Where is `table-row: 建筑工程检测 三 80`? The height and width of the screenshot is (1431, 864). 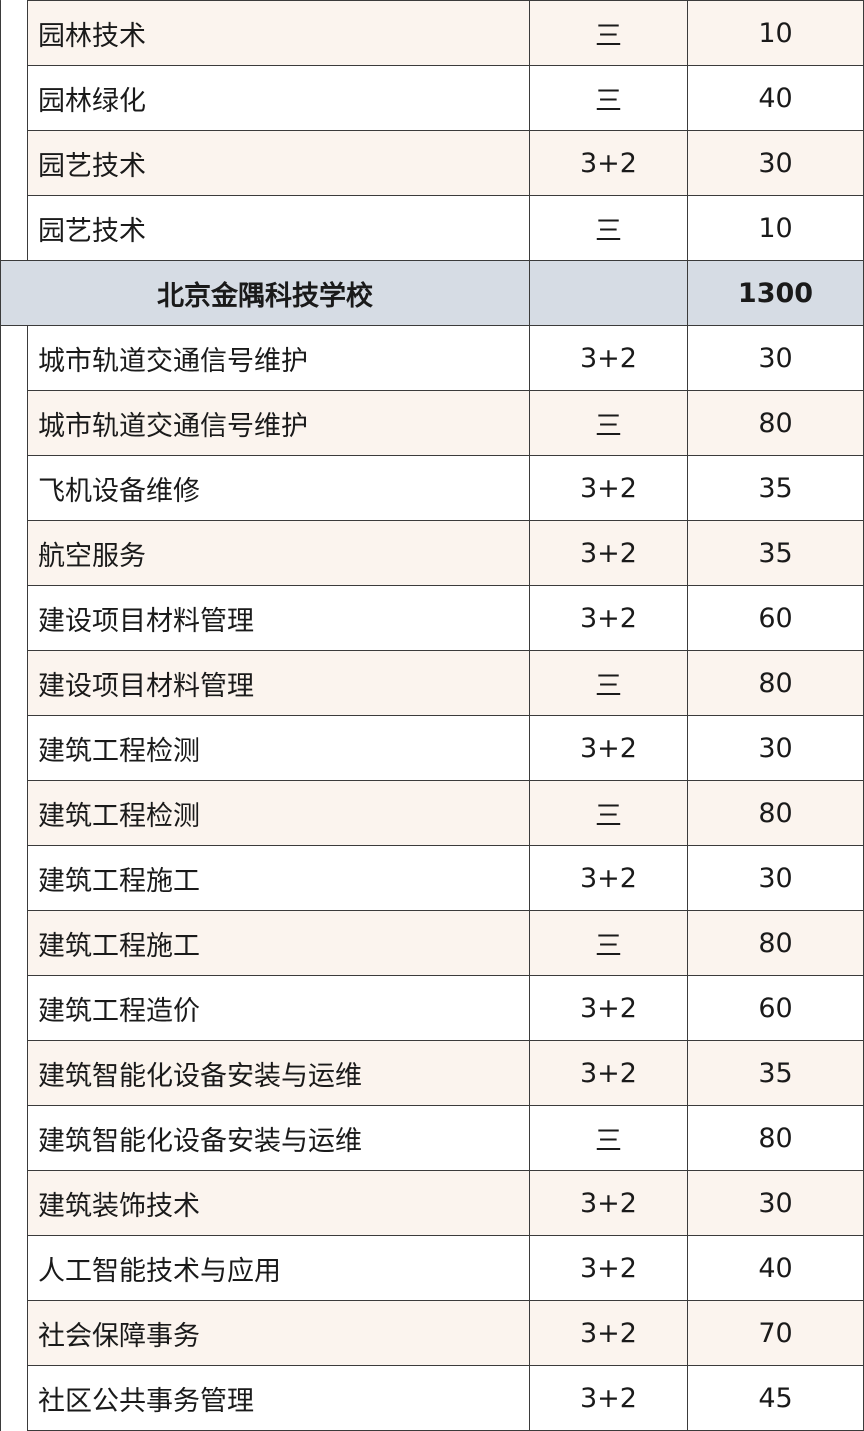 table-row: 建筑工程检测 三 80 is located at coordinates (432, 813).